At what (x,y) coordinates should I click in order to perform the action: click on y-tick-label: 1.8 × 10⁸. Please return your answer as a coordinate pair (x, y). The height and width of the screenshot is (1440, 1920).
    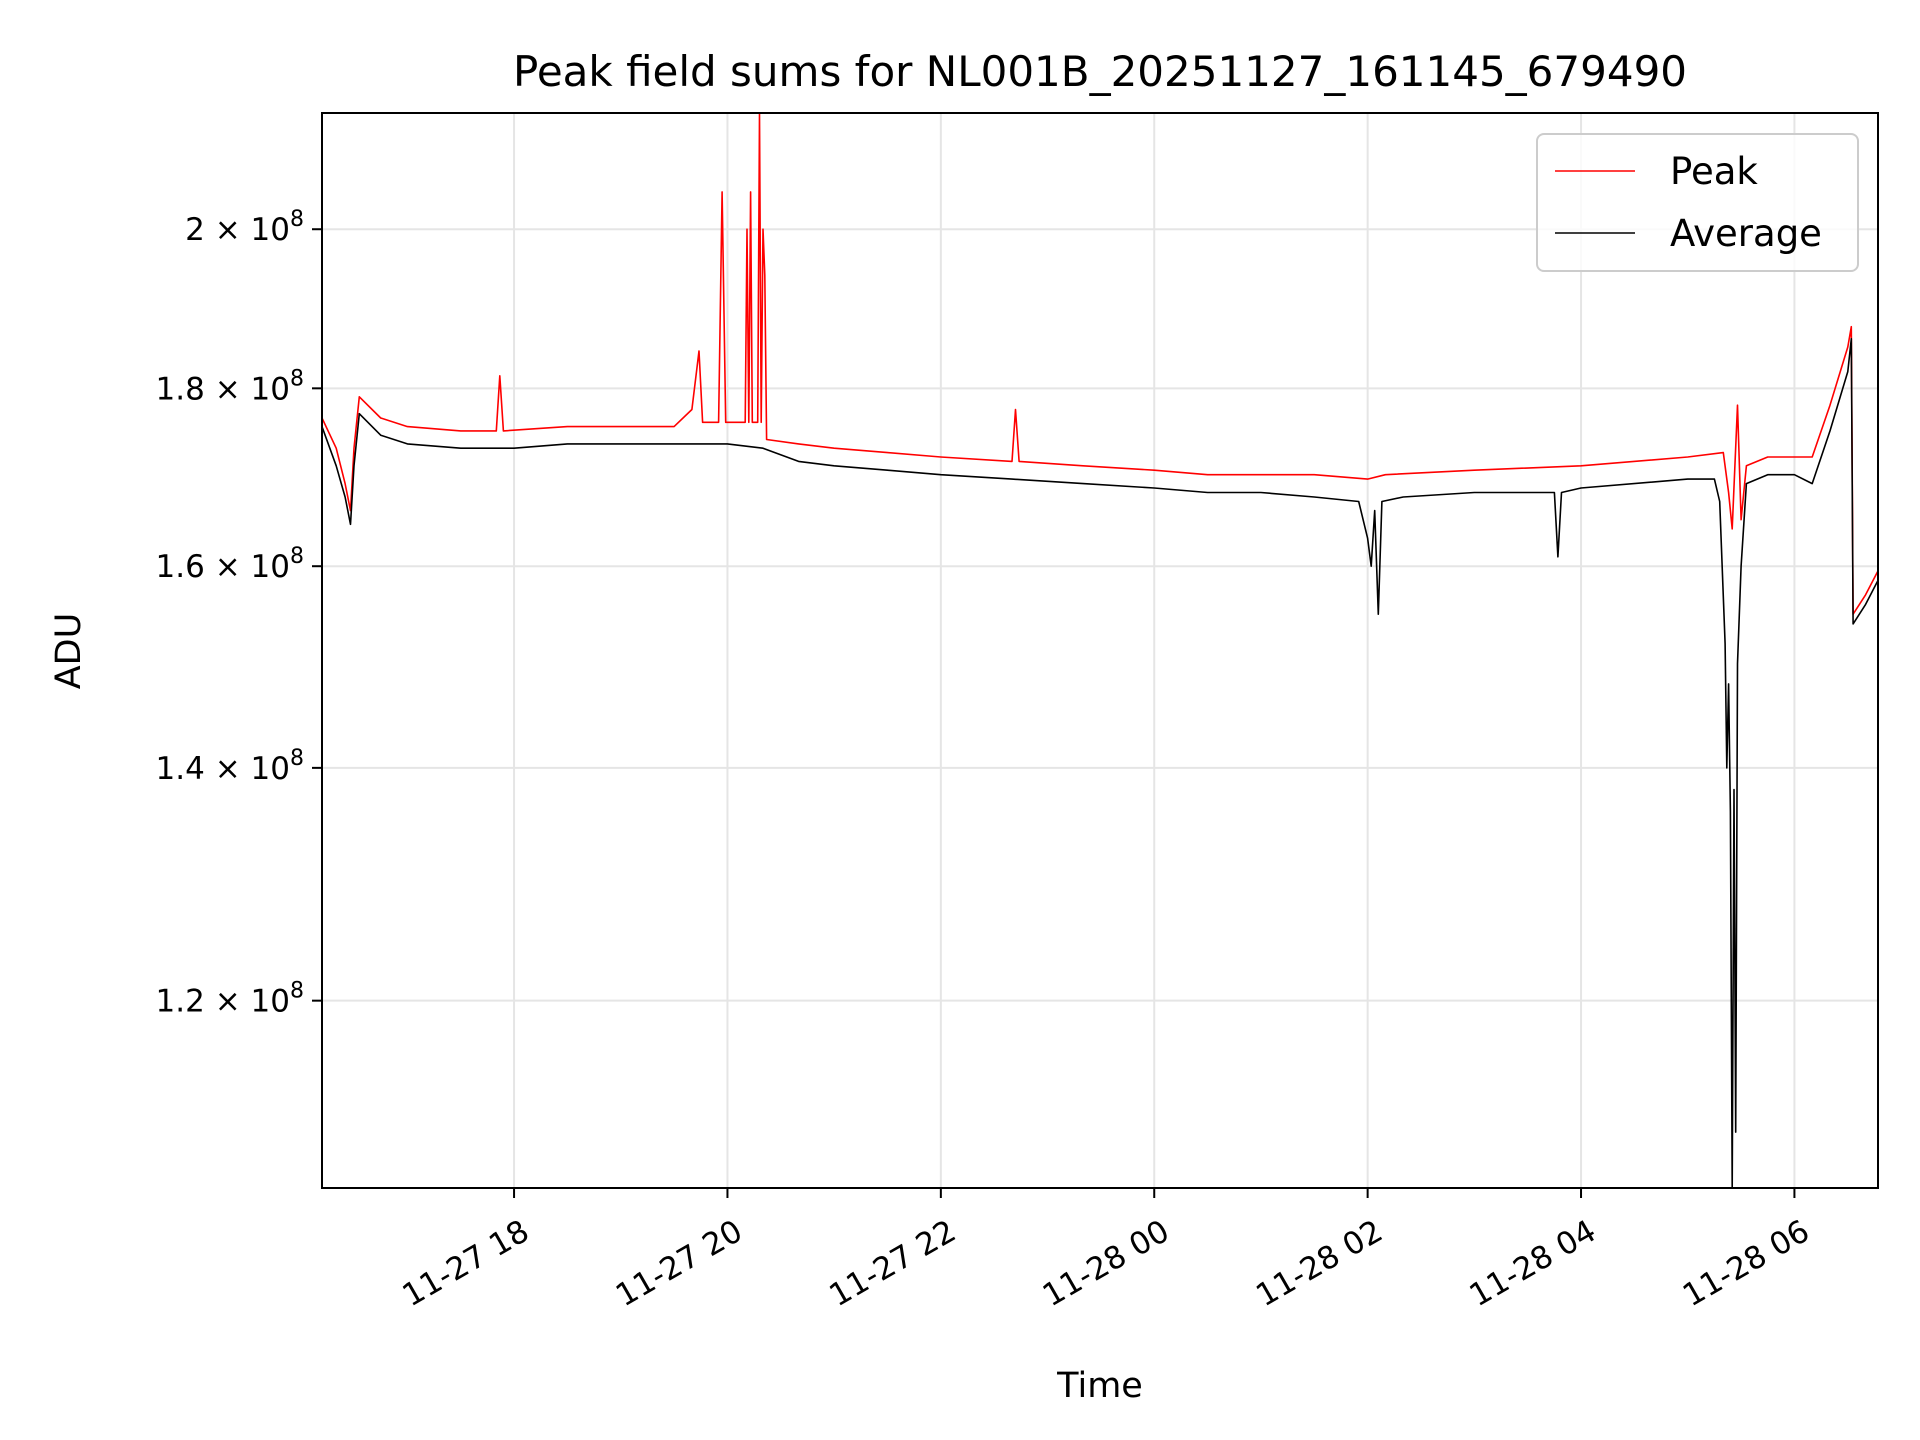
    Looking at the image, I should click on (230, 386).